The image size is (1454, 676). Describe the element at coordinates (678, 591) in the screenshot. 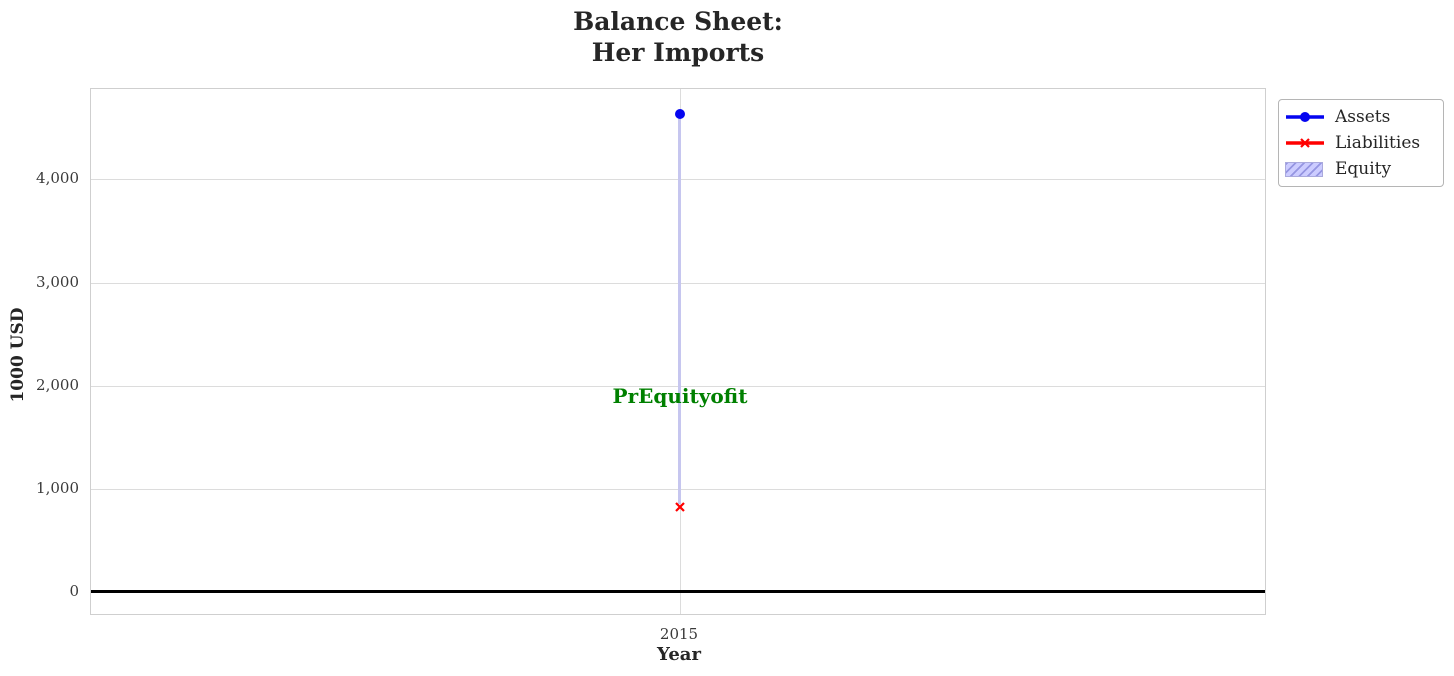

I see `zero-axis-line` at that location.